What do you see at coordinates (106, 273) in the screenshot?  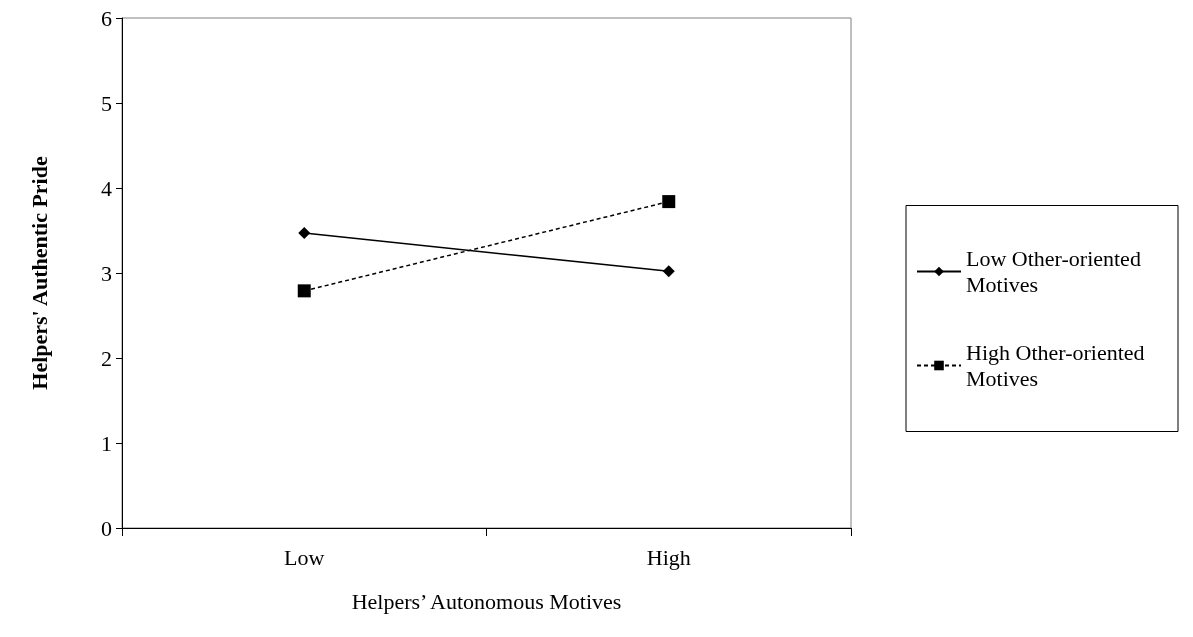 I see `y-tick-label: 3` at bounding box center [106, 273].